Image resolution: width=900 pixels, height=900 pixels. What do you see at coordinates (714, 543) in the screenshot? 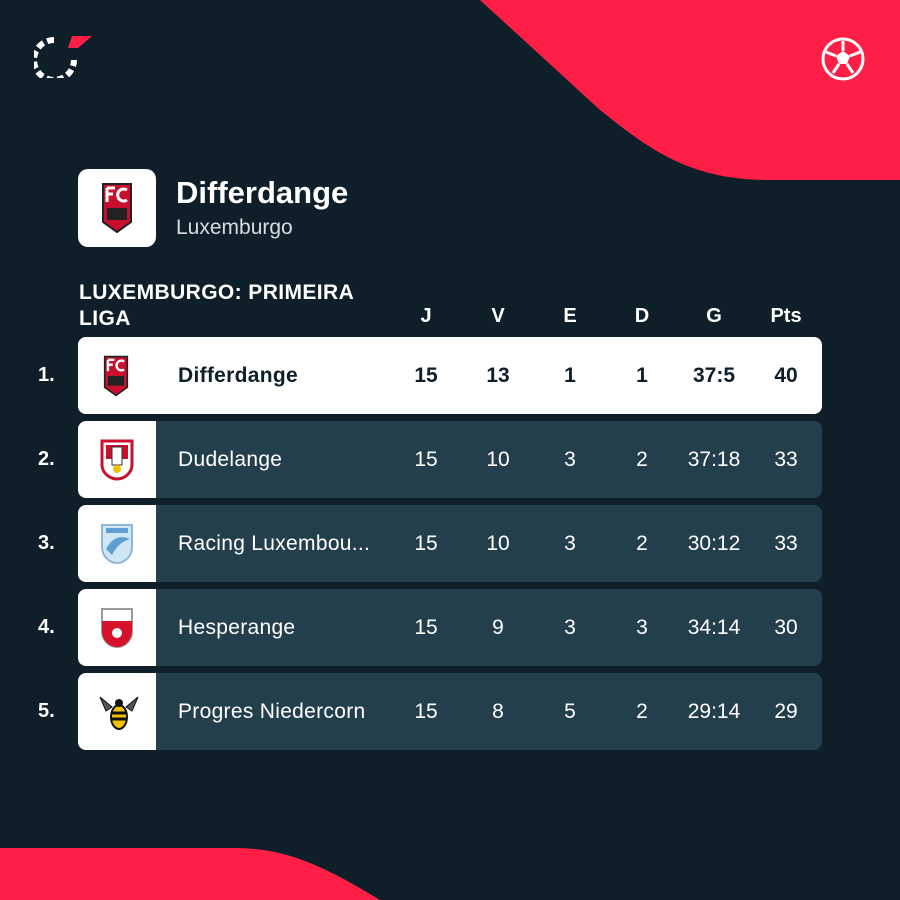
I see `goals: 30:12` at bounding box center [714, 543].